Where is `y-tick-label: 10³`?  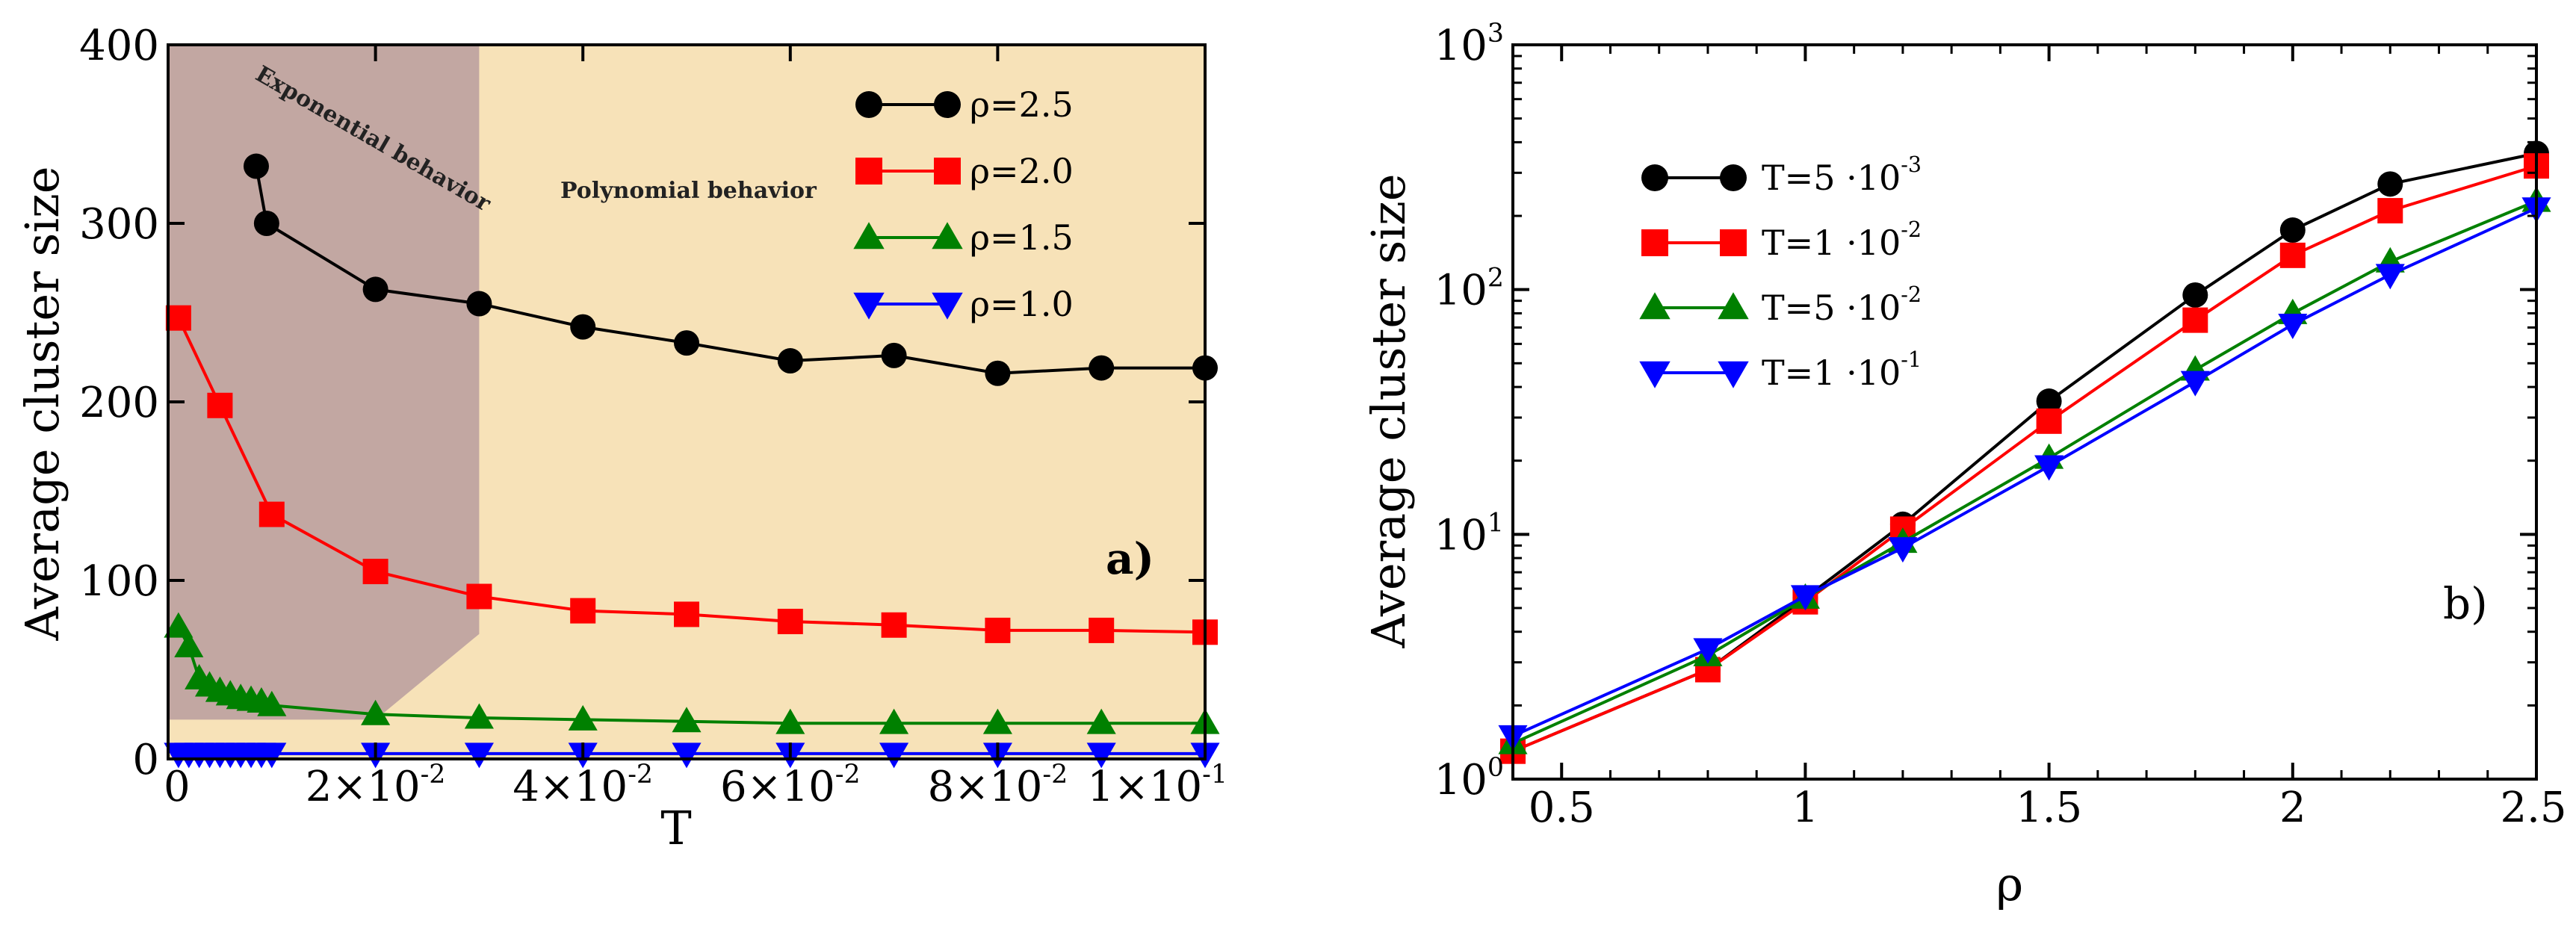 y-tick-label: 10³ is located at coordinates (1469, 44).